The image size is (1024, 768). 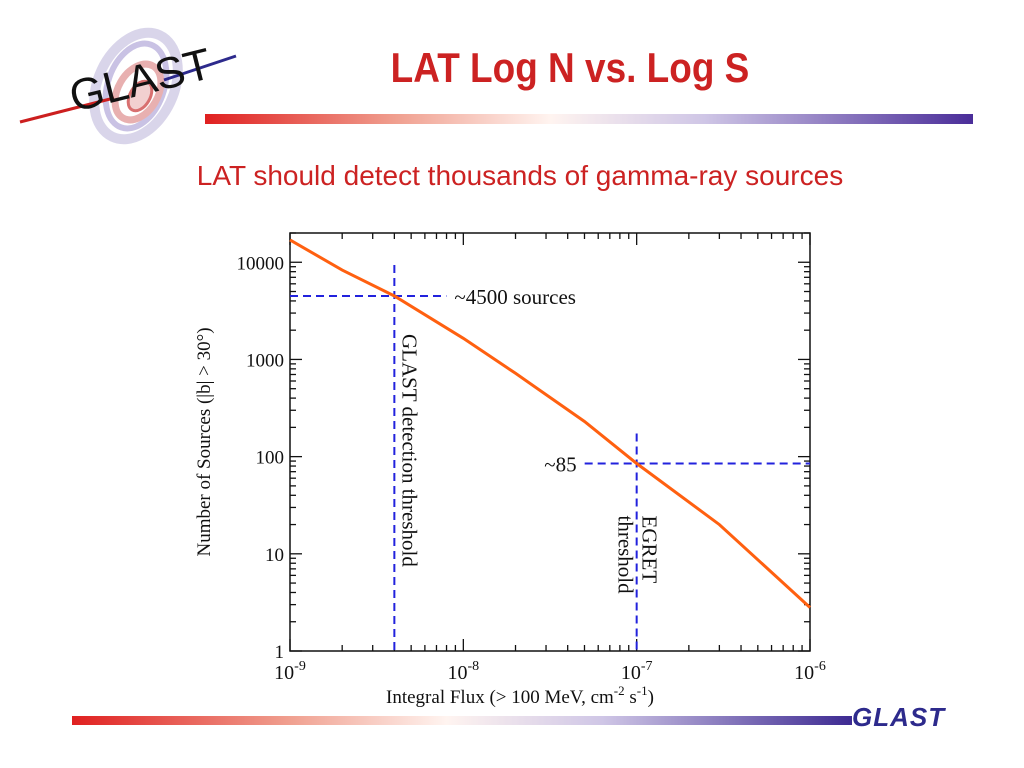 I want to click on title-divider, so click(x=589, y=119).